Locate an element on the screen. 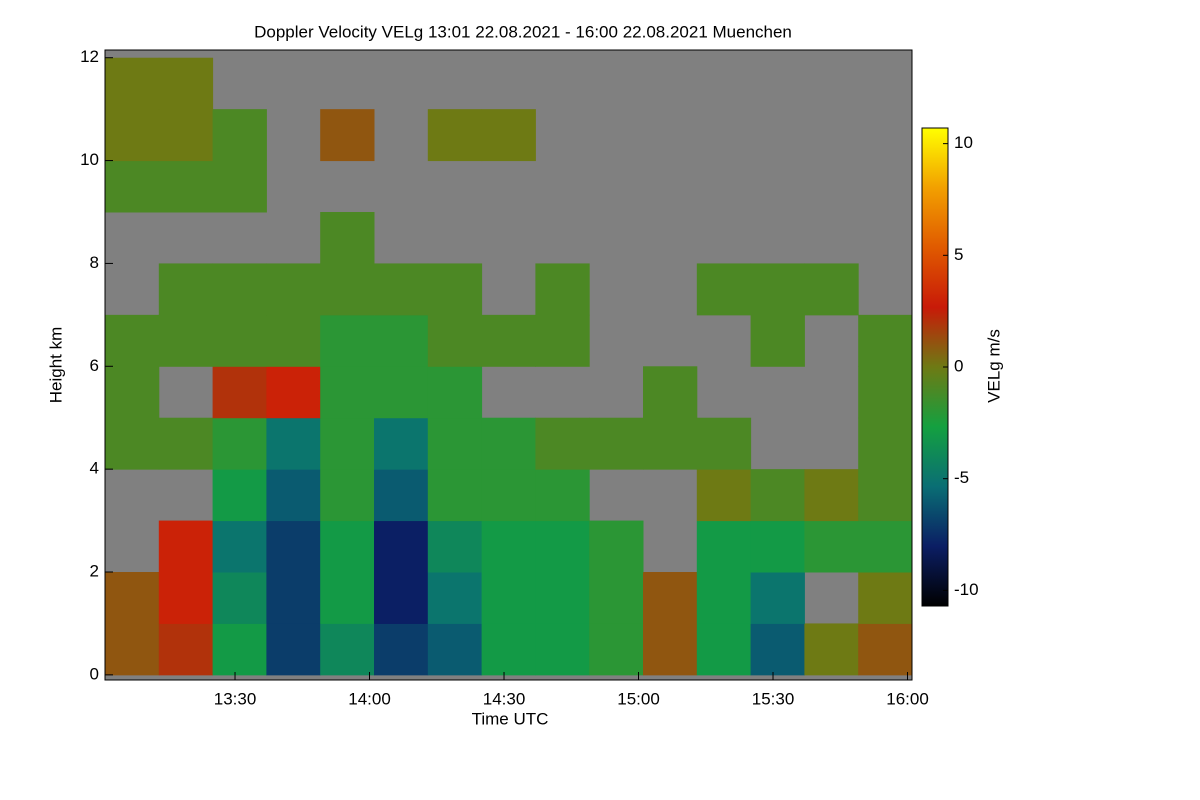 This screenshot has height=800, width=1200. x-tick-label: 14:30 is located at coordinates (504, 698).